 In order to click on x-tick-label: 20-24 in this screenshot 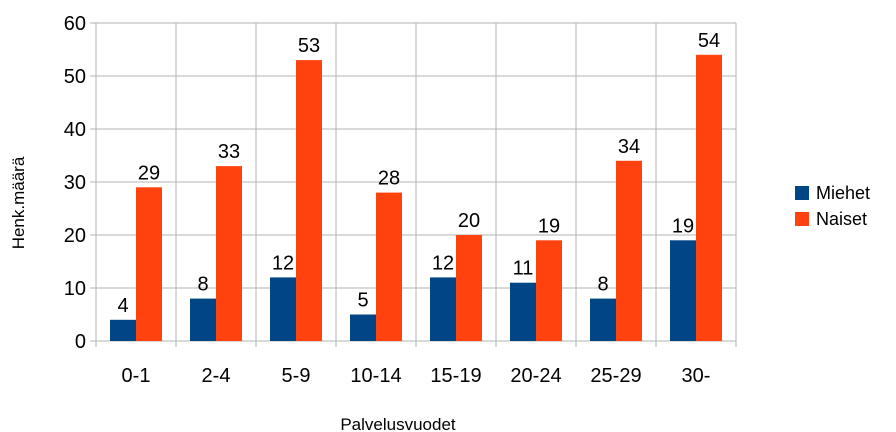, I will do `click(535, 376)`.